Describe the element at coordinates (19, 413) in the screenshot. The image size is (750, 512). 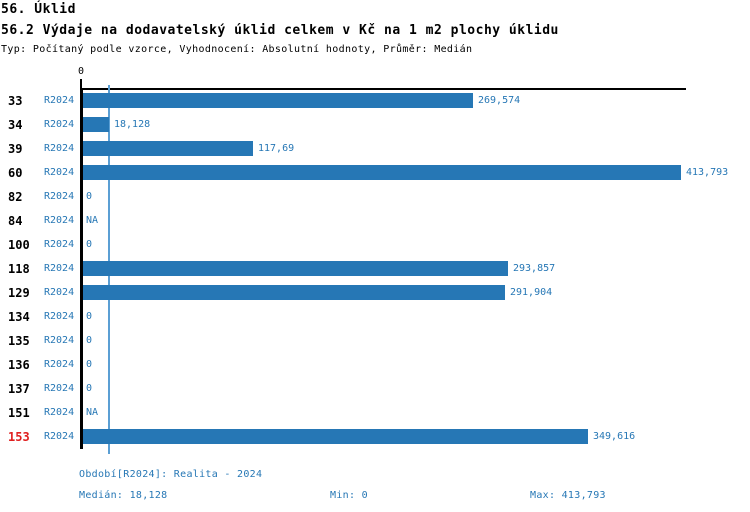
I see `row-category-label: 151` at that location.